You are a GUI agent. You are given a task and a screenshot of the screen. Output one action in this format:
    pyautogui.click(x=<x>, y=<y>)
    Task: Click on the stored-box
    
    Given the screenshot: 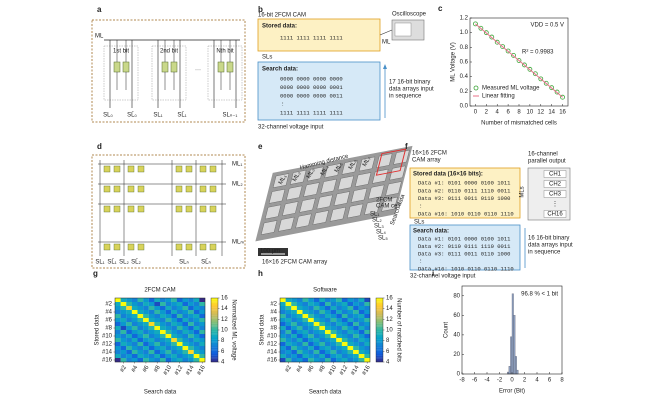 What is the action you would take?
    pyautogui.click(x=319, y=35)
    